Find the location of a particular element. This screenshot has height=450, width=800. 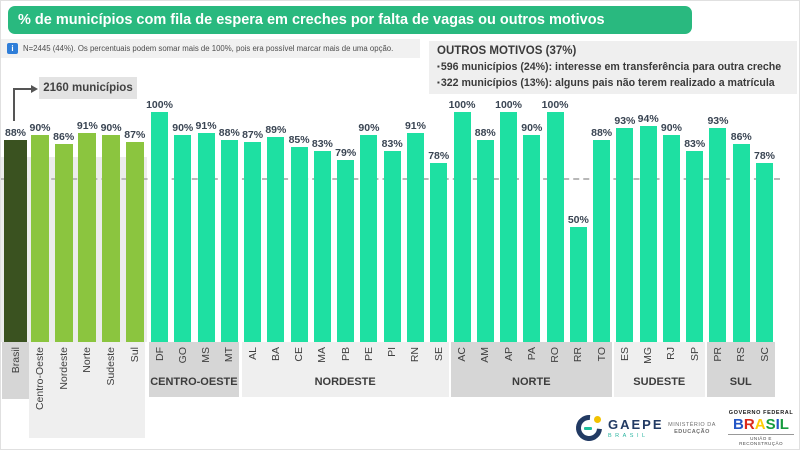

bar-value-RR: 50% is located at coordinates (578, 220).